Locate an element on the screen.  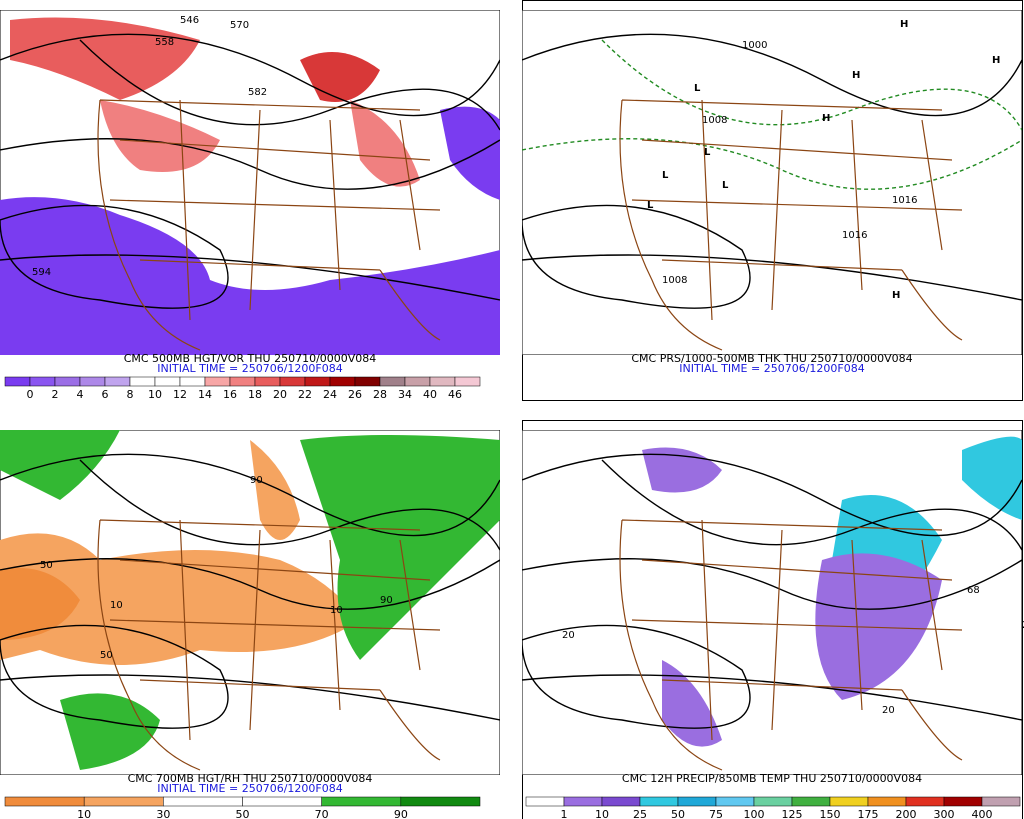
map-label: 558 is located at coordinates (164, 42).